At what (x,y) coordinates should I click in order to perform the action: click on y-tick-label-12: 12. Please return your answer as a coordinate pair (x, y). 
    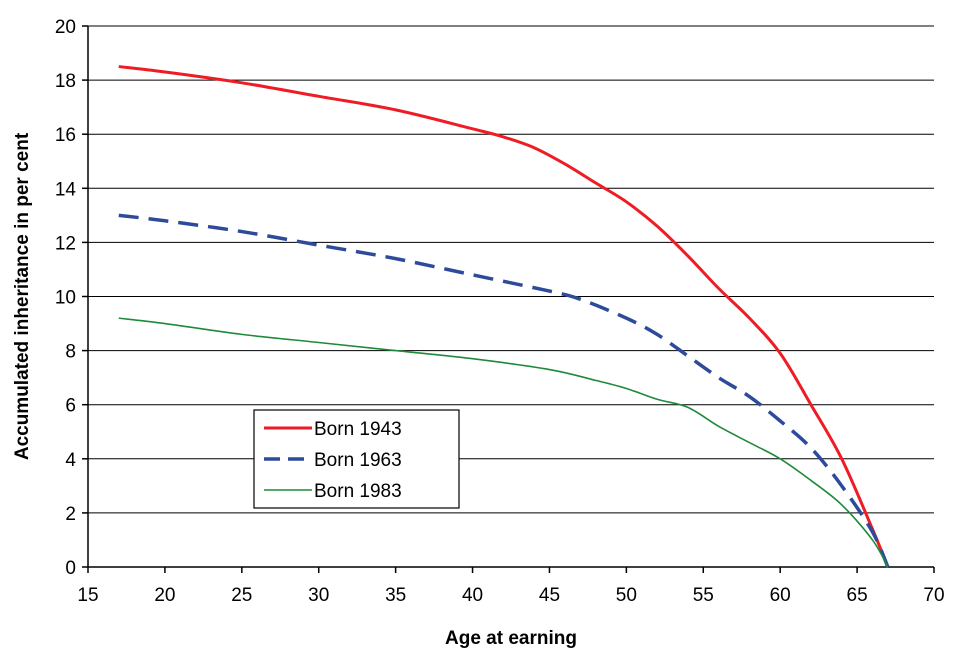
    Looking at the image, I should click on (65, 243).